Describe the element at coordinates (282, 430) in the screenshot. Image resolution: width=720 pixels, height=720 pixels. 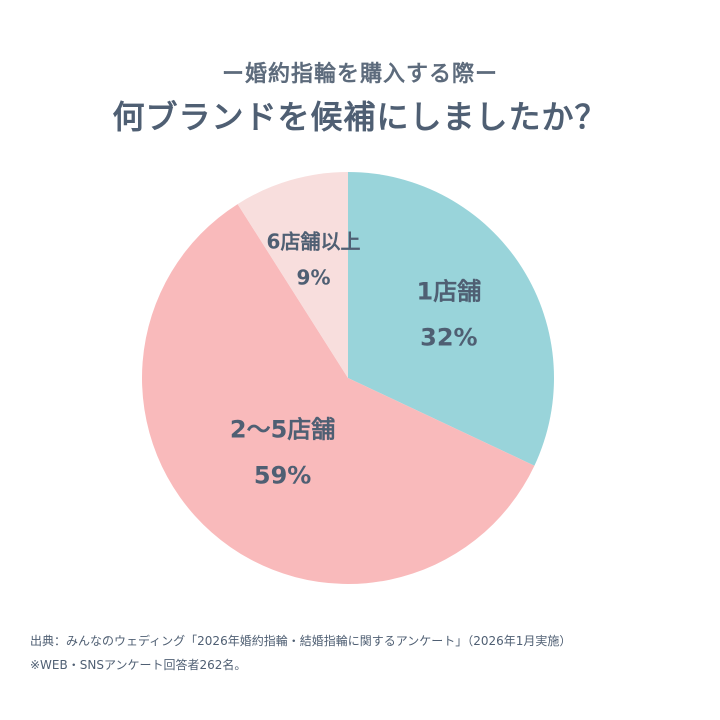
I see `slice-category-label: 2〜5店舗` at that location.